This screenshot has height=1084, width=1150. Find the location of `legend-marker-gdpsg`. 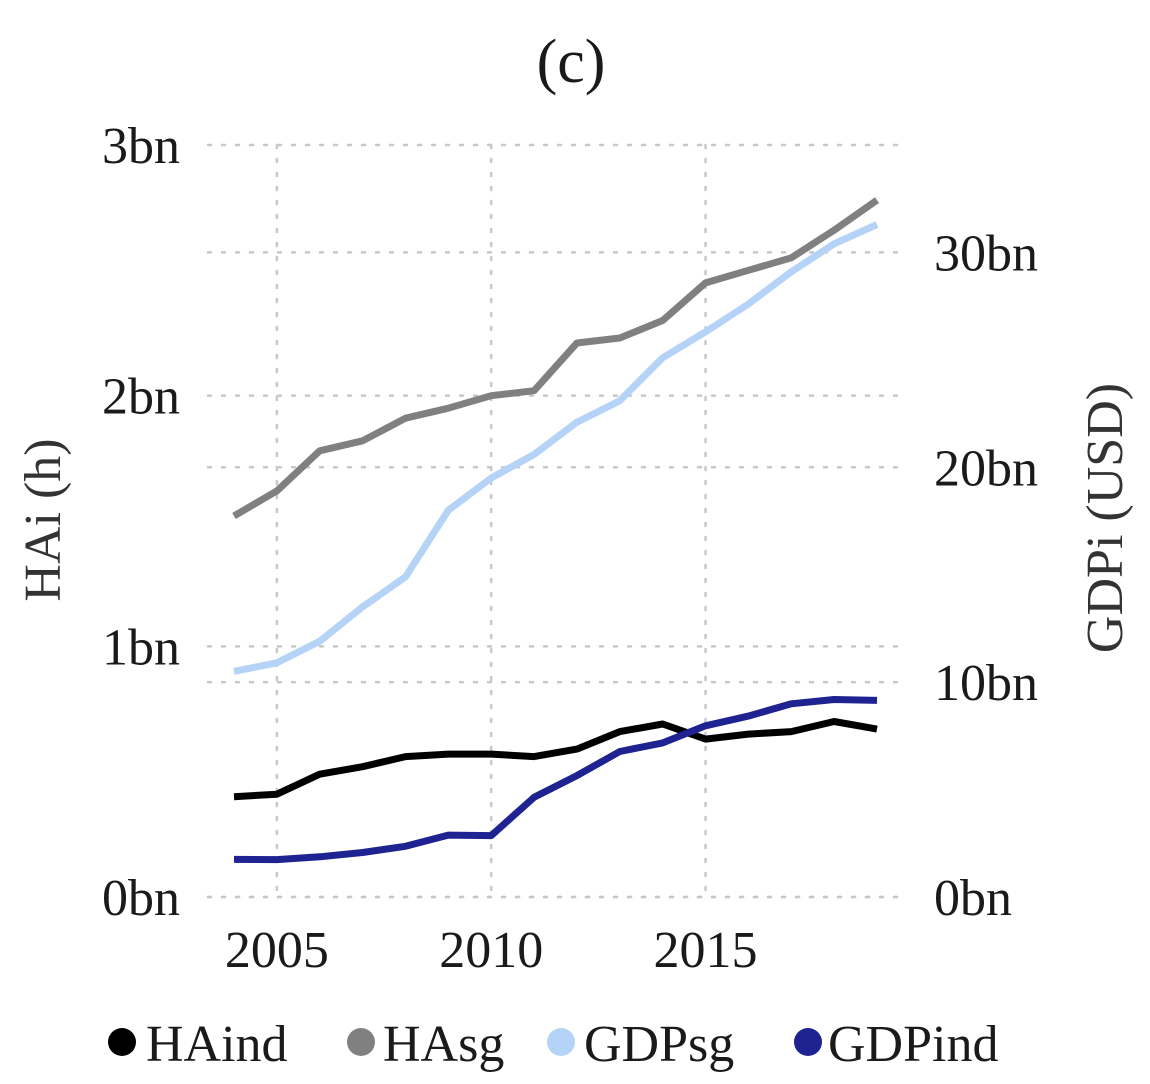

legend-marker-gdpsg is located at coordinates (561, 1042).